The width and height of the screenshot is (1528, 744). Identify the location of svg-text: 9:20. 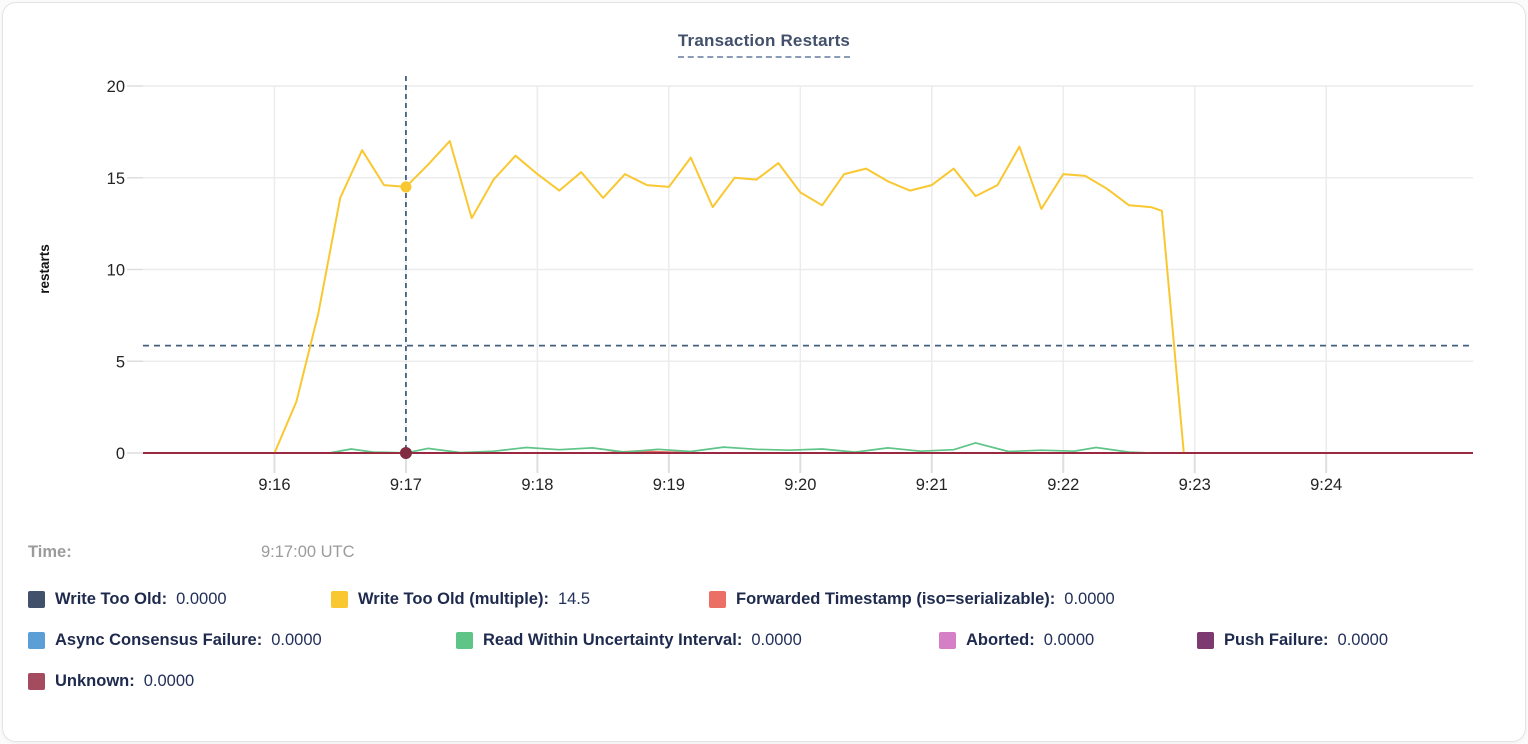
(800, 485).